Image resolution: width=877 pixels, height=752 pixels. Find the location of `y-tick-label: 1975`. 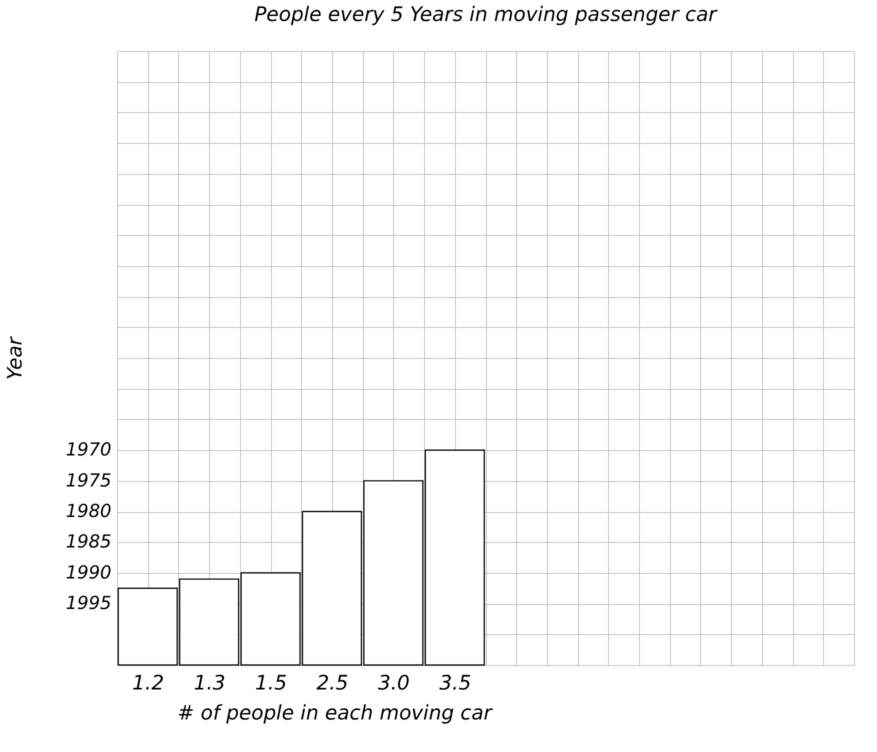

y-tick-label: 1975 is located at coordinates (89, 481).